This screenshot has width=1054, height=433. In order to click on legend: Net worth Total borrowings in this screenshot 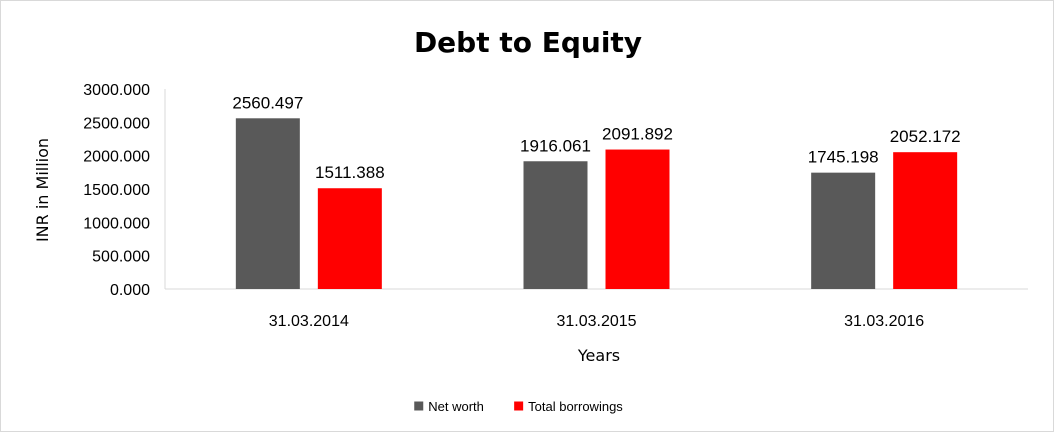, I will do `click(518, 406)`.